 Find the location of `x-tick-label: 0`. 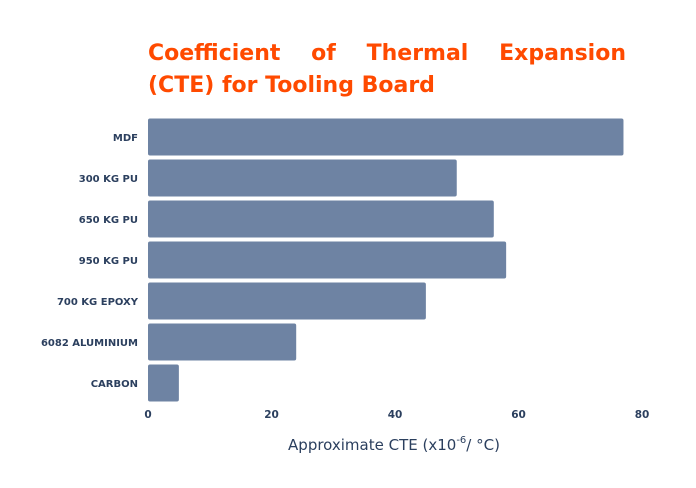

x-tick-label: 0 is located at coordinates (147, 415).